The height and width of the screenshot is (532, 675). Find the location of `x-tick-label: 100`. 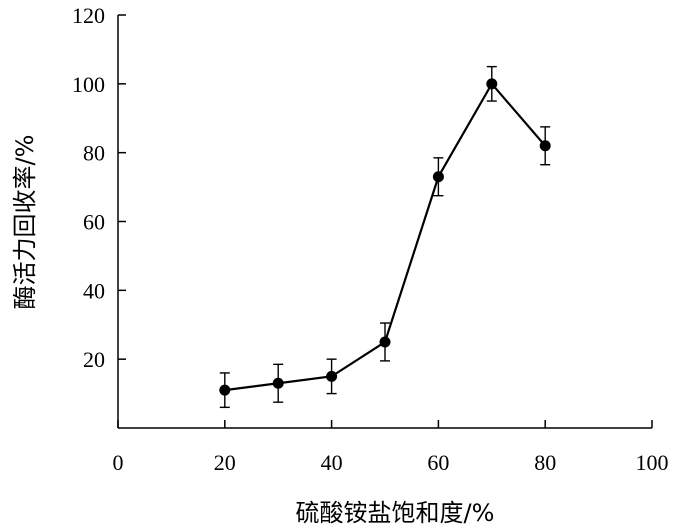

x-tick-label: 100 is located at coordinates (652, 462).